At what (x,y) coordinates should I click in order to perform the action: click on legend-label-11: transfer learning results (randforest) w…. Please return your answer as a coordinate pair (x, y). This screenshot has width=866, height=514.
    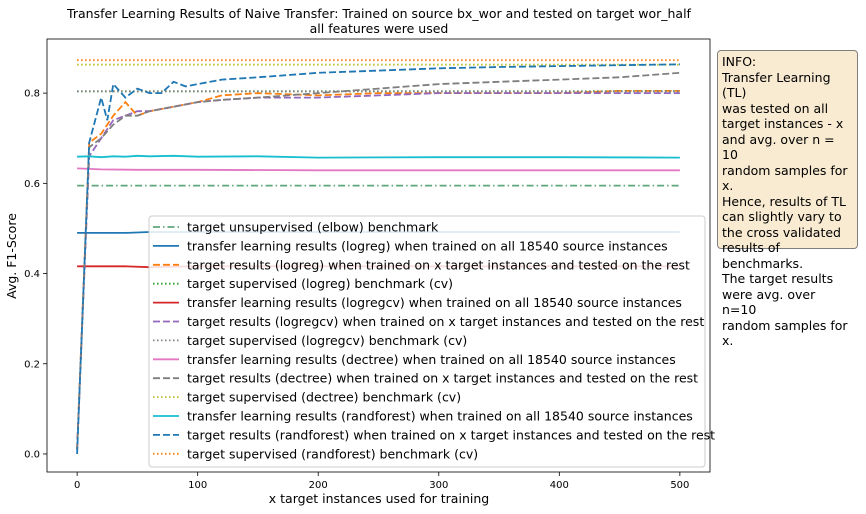
    Looking at the image, I should click on (440, 416).